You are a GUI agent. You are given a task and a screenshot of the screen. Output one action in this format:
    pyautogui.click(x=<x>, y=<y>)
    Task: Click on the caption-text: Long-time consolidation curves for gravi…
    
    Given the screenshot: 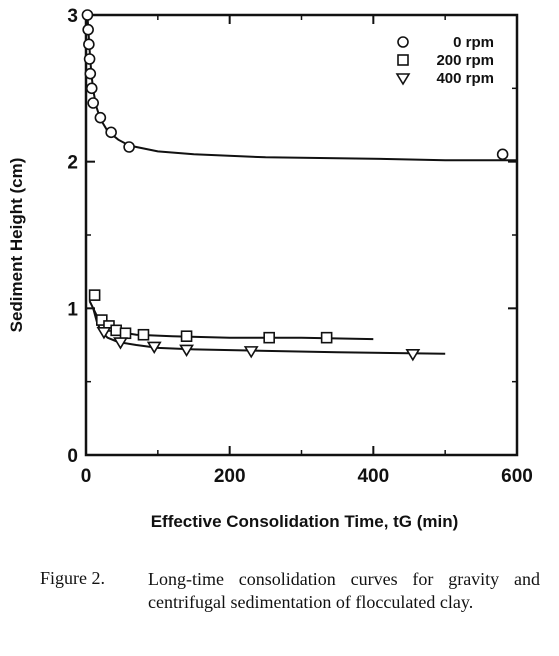 What is the action you would take?
    pyautogui.click(x=344, y=590)
    